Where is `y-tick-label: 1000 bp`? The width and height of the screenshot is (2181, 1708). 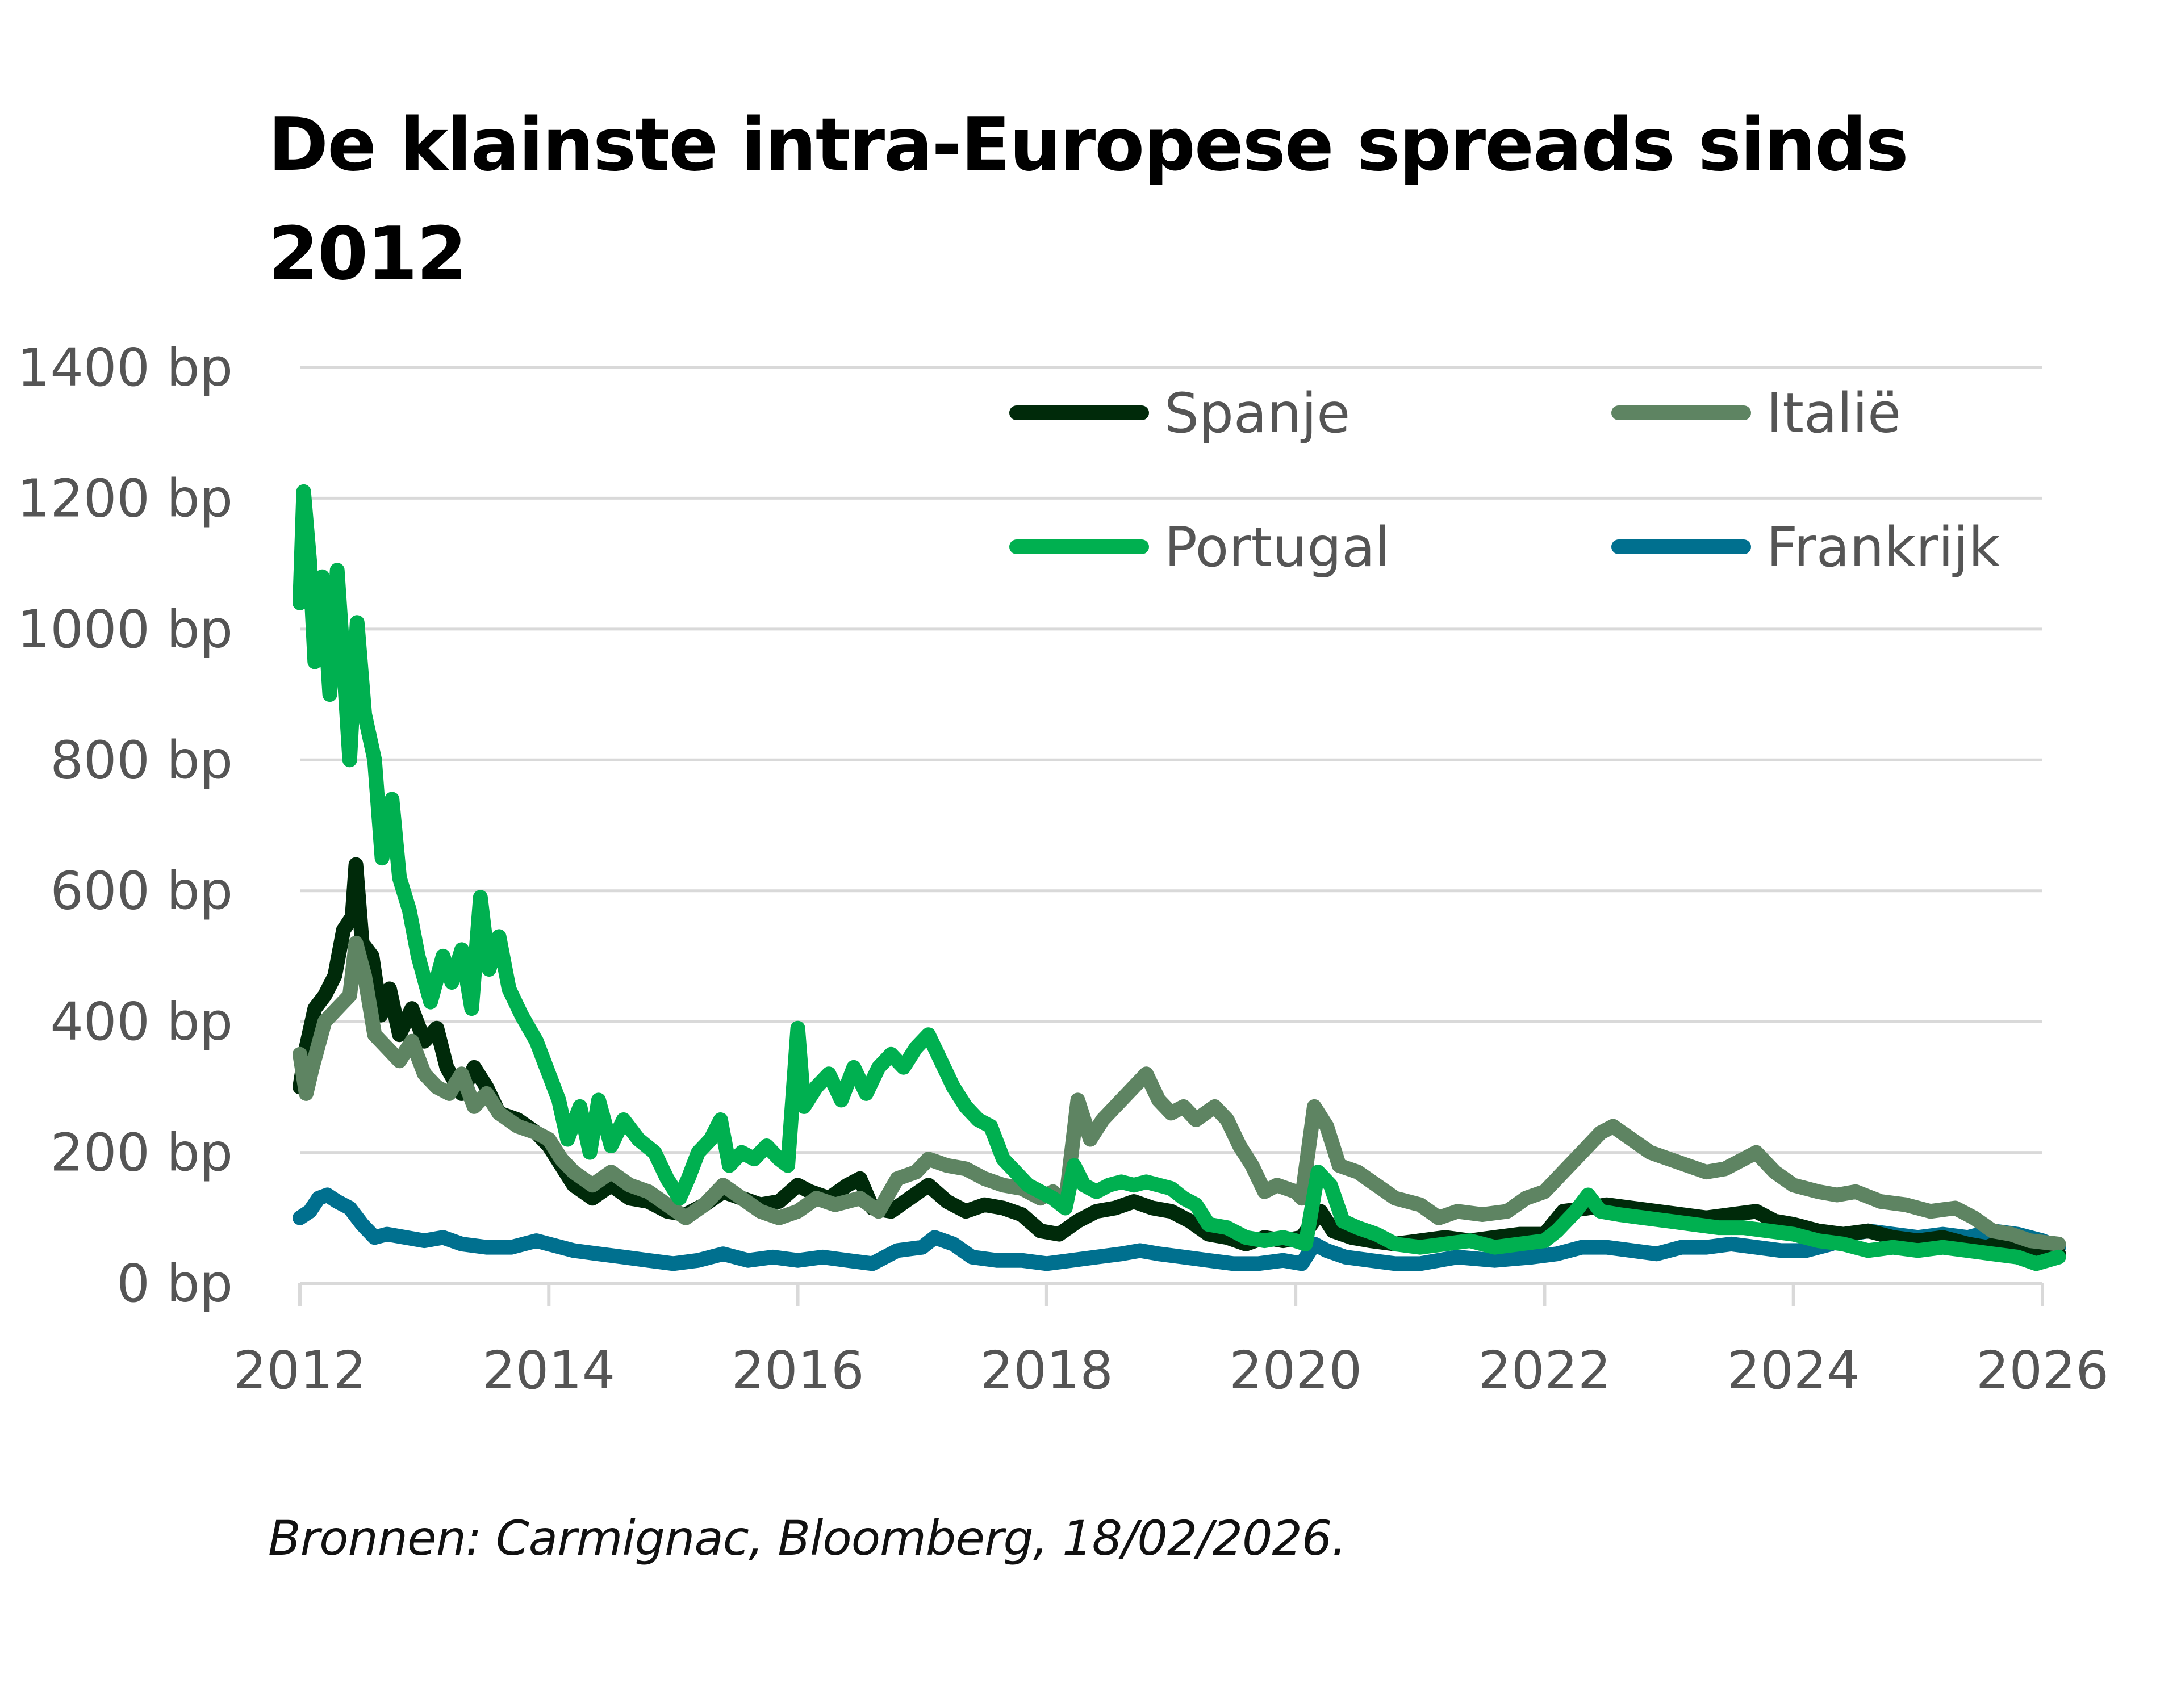
y-tick-label: 1000 bp is located at coordinates (125, 629).